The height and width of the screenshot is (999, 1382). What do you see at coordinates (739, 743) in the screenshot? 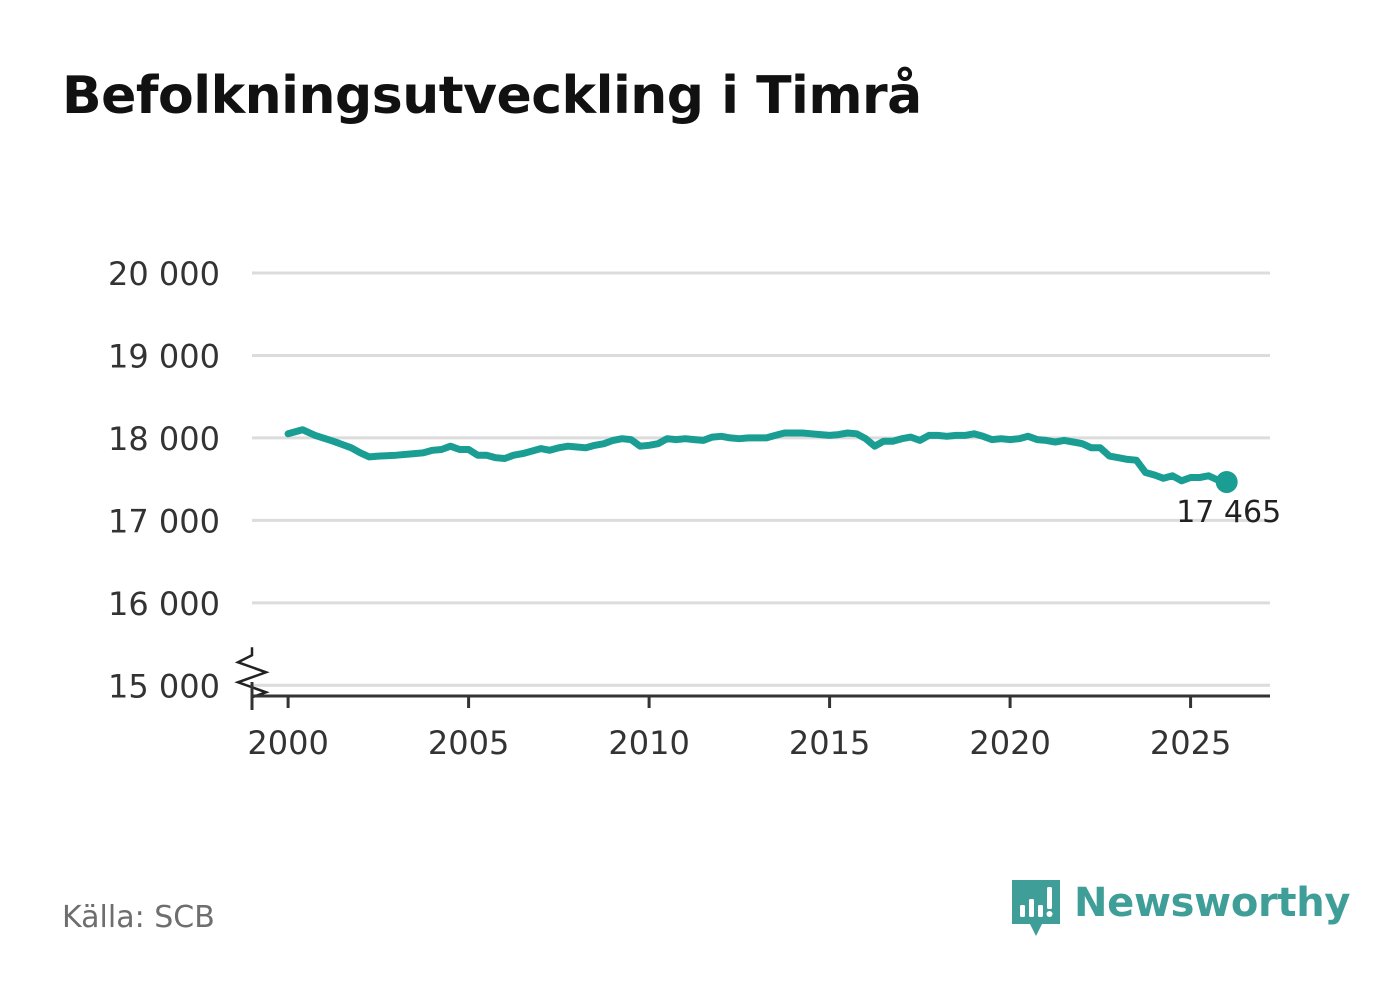
I see `x-axis-tick-labels: 2000 2005 2010 2015 2020 2025` at bounding box center [739, 743].